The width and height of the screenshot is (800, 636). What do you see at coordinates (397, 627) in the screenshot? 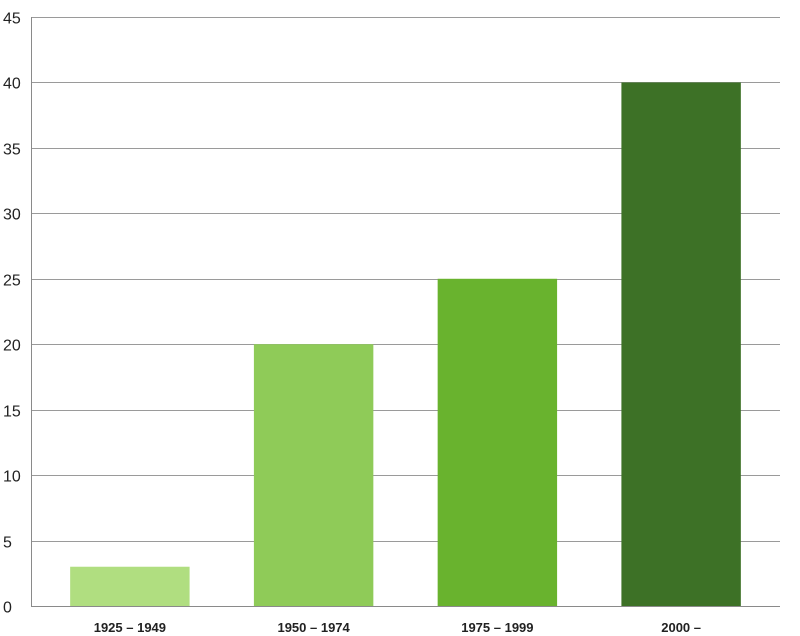
I see `x-axis-category-labels: 1925 – 1949 1950 – 1974 1975 – 1999 2000 –` at bounding box center [397, 627].